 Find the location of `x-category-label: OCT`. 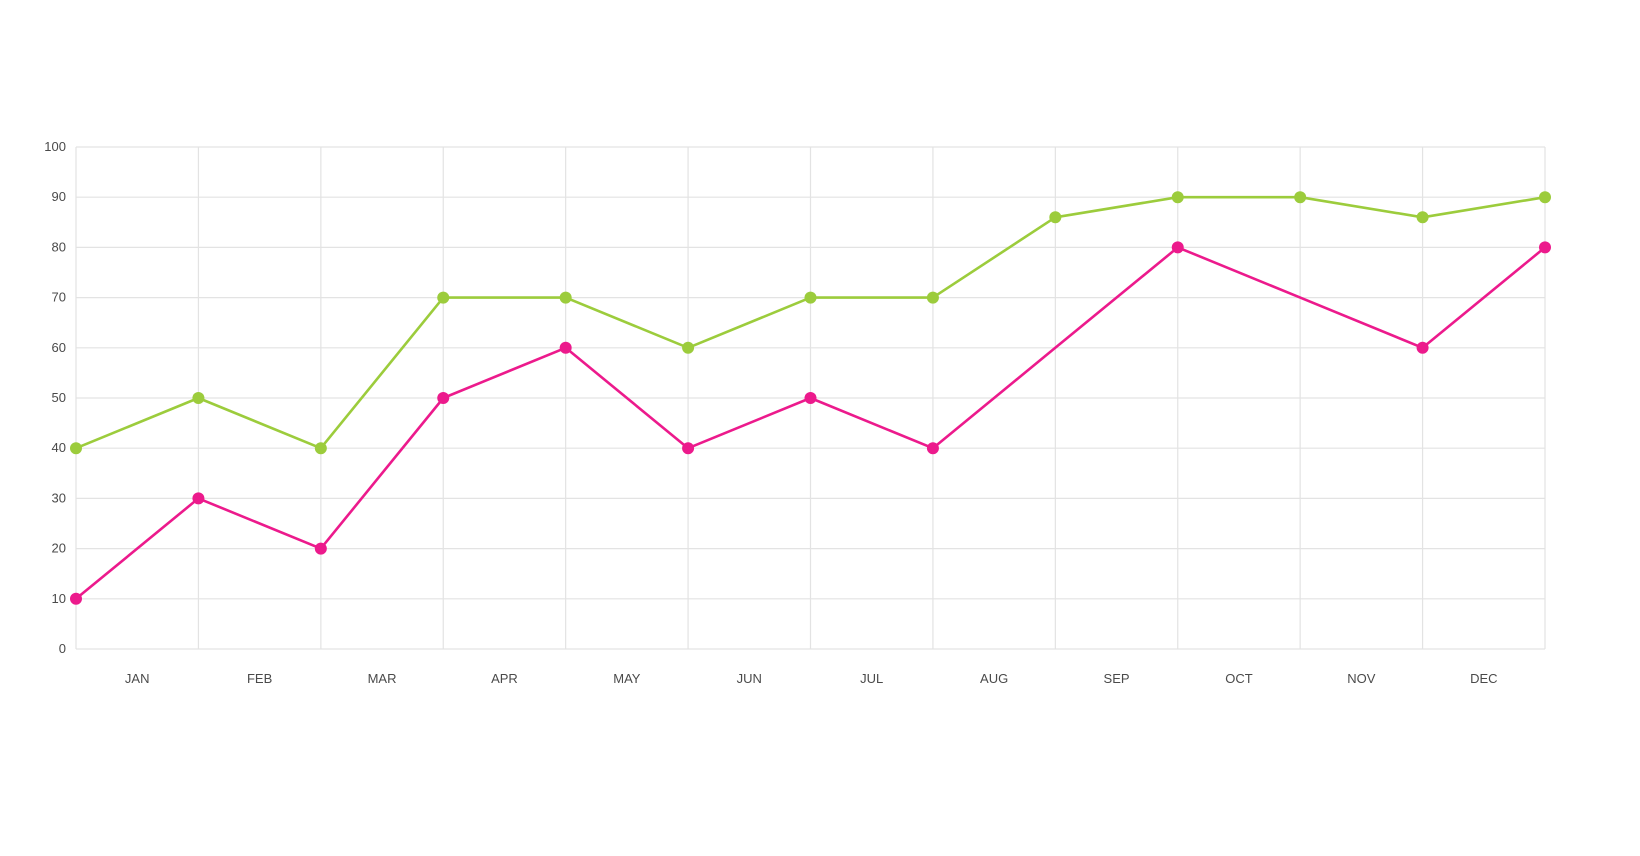

x-category-label: OCT is located at coordinates (1239, 678).